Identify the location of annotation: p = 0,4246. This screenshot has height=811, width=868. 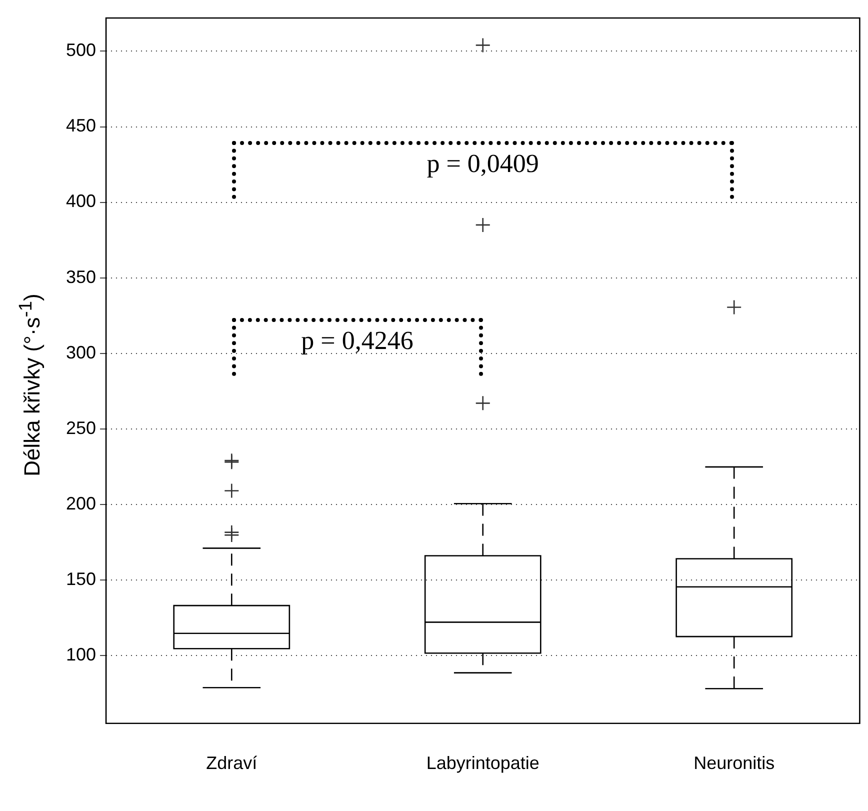
(357, 341).